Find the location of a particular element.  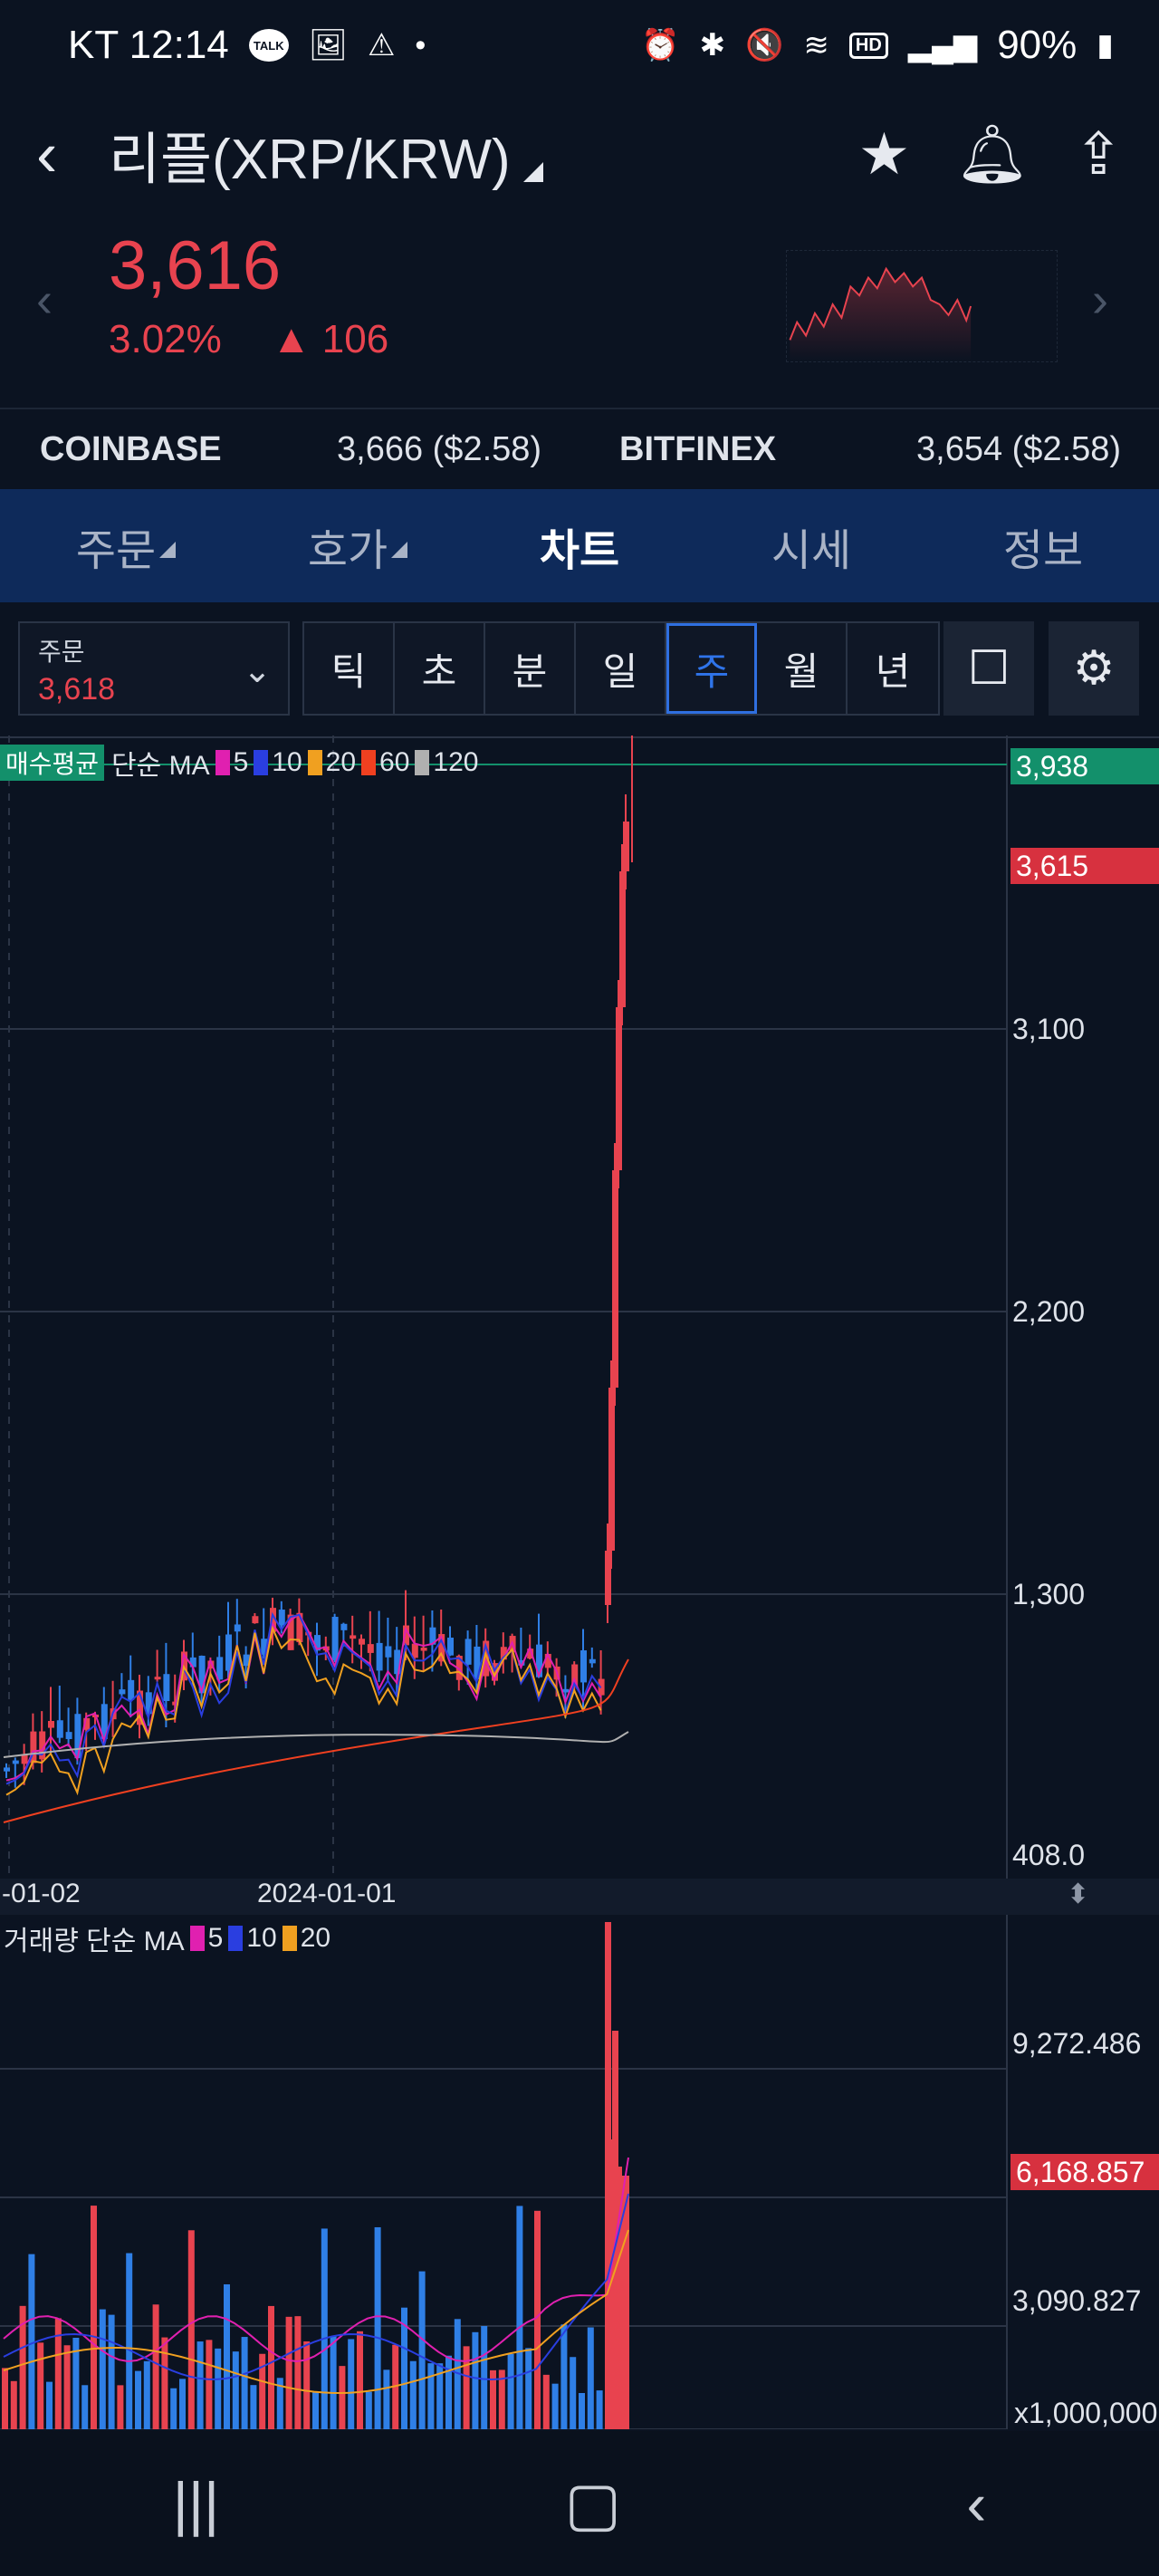

prev-coin-icon: ‹ is located at coordinates (45, 300).